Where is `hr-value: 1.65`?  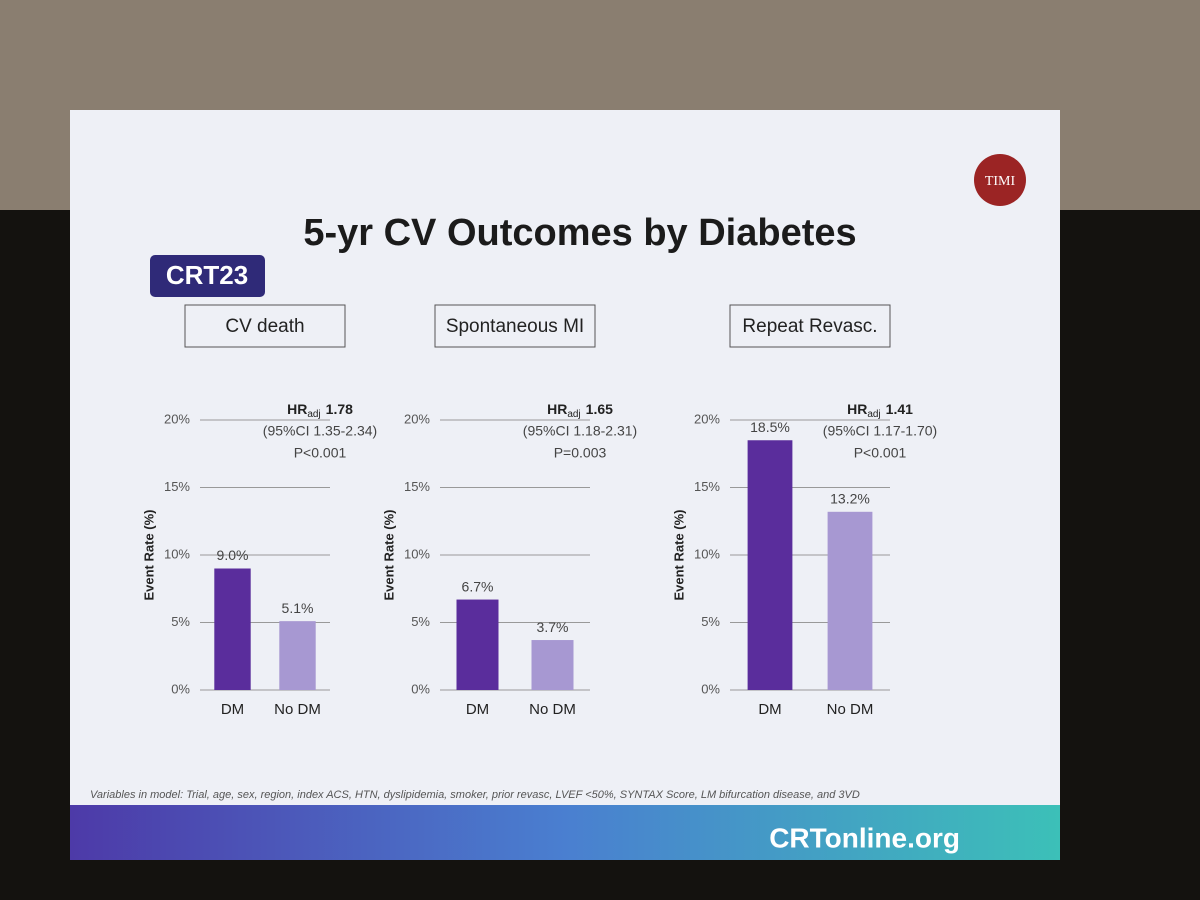
hr-value: 1.65 is located at coordinates (599, 409).